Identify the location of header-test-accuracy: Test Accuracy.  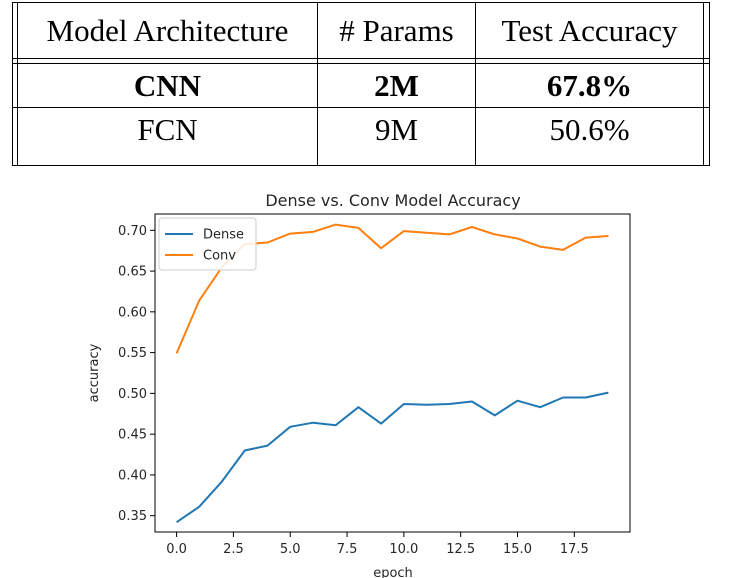
(589, 30).